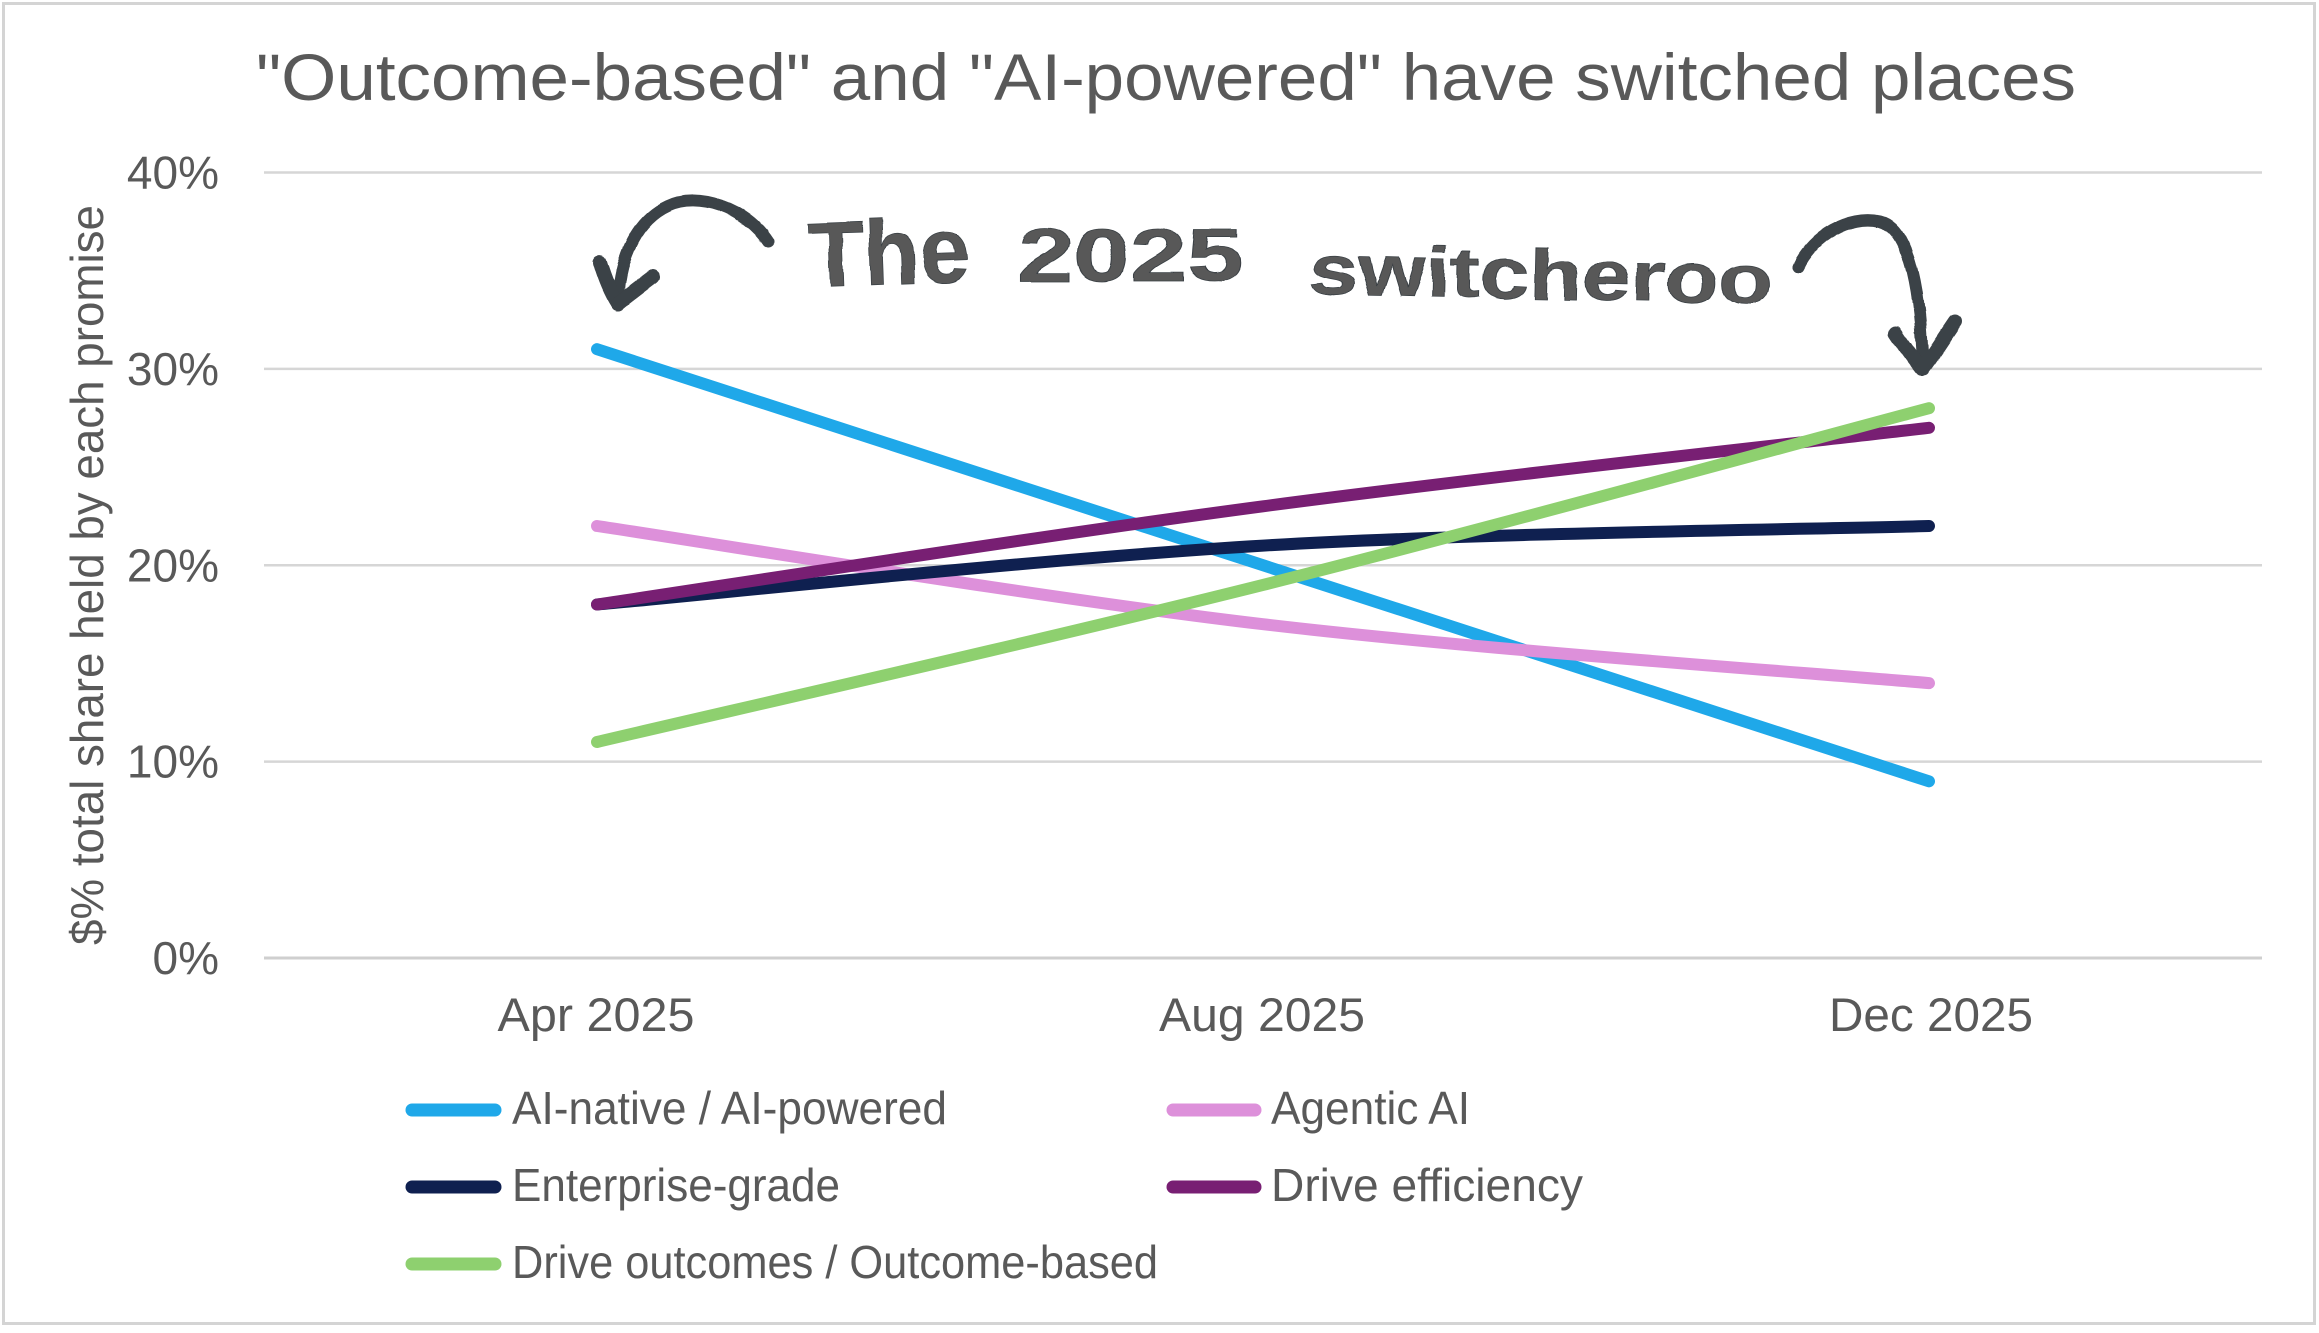 Image resolution: width=2319 pixels, height=1333 pixels. What do you see at coordinates (186, 958) in the screenshot?
I see `svg-text: 0%` at bounding box center [186, 958].